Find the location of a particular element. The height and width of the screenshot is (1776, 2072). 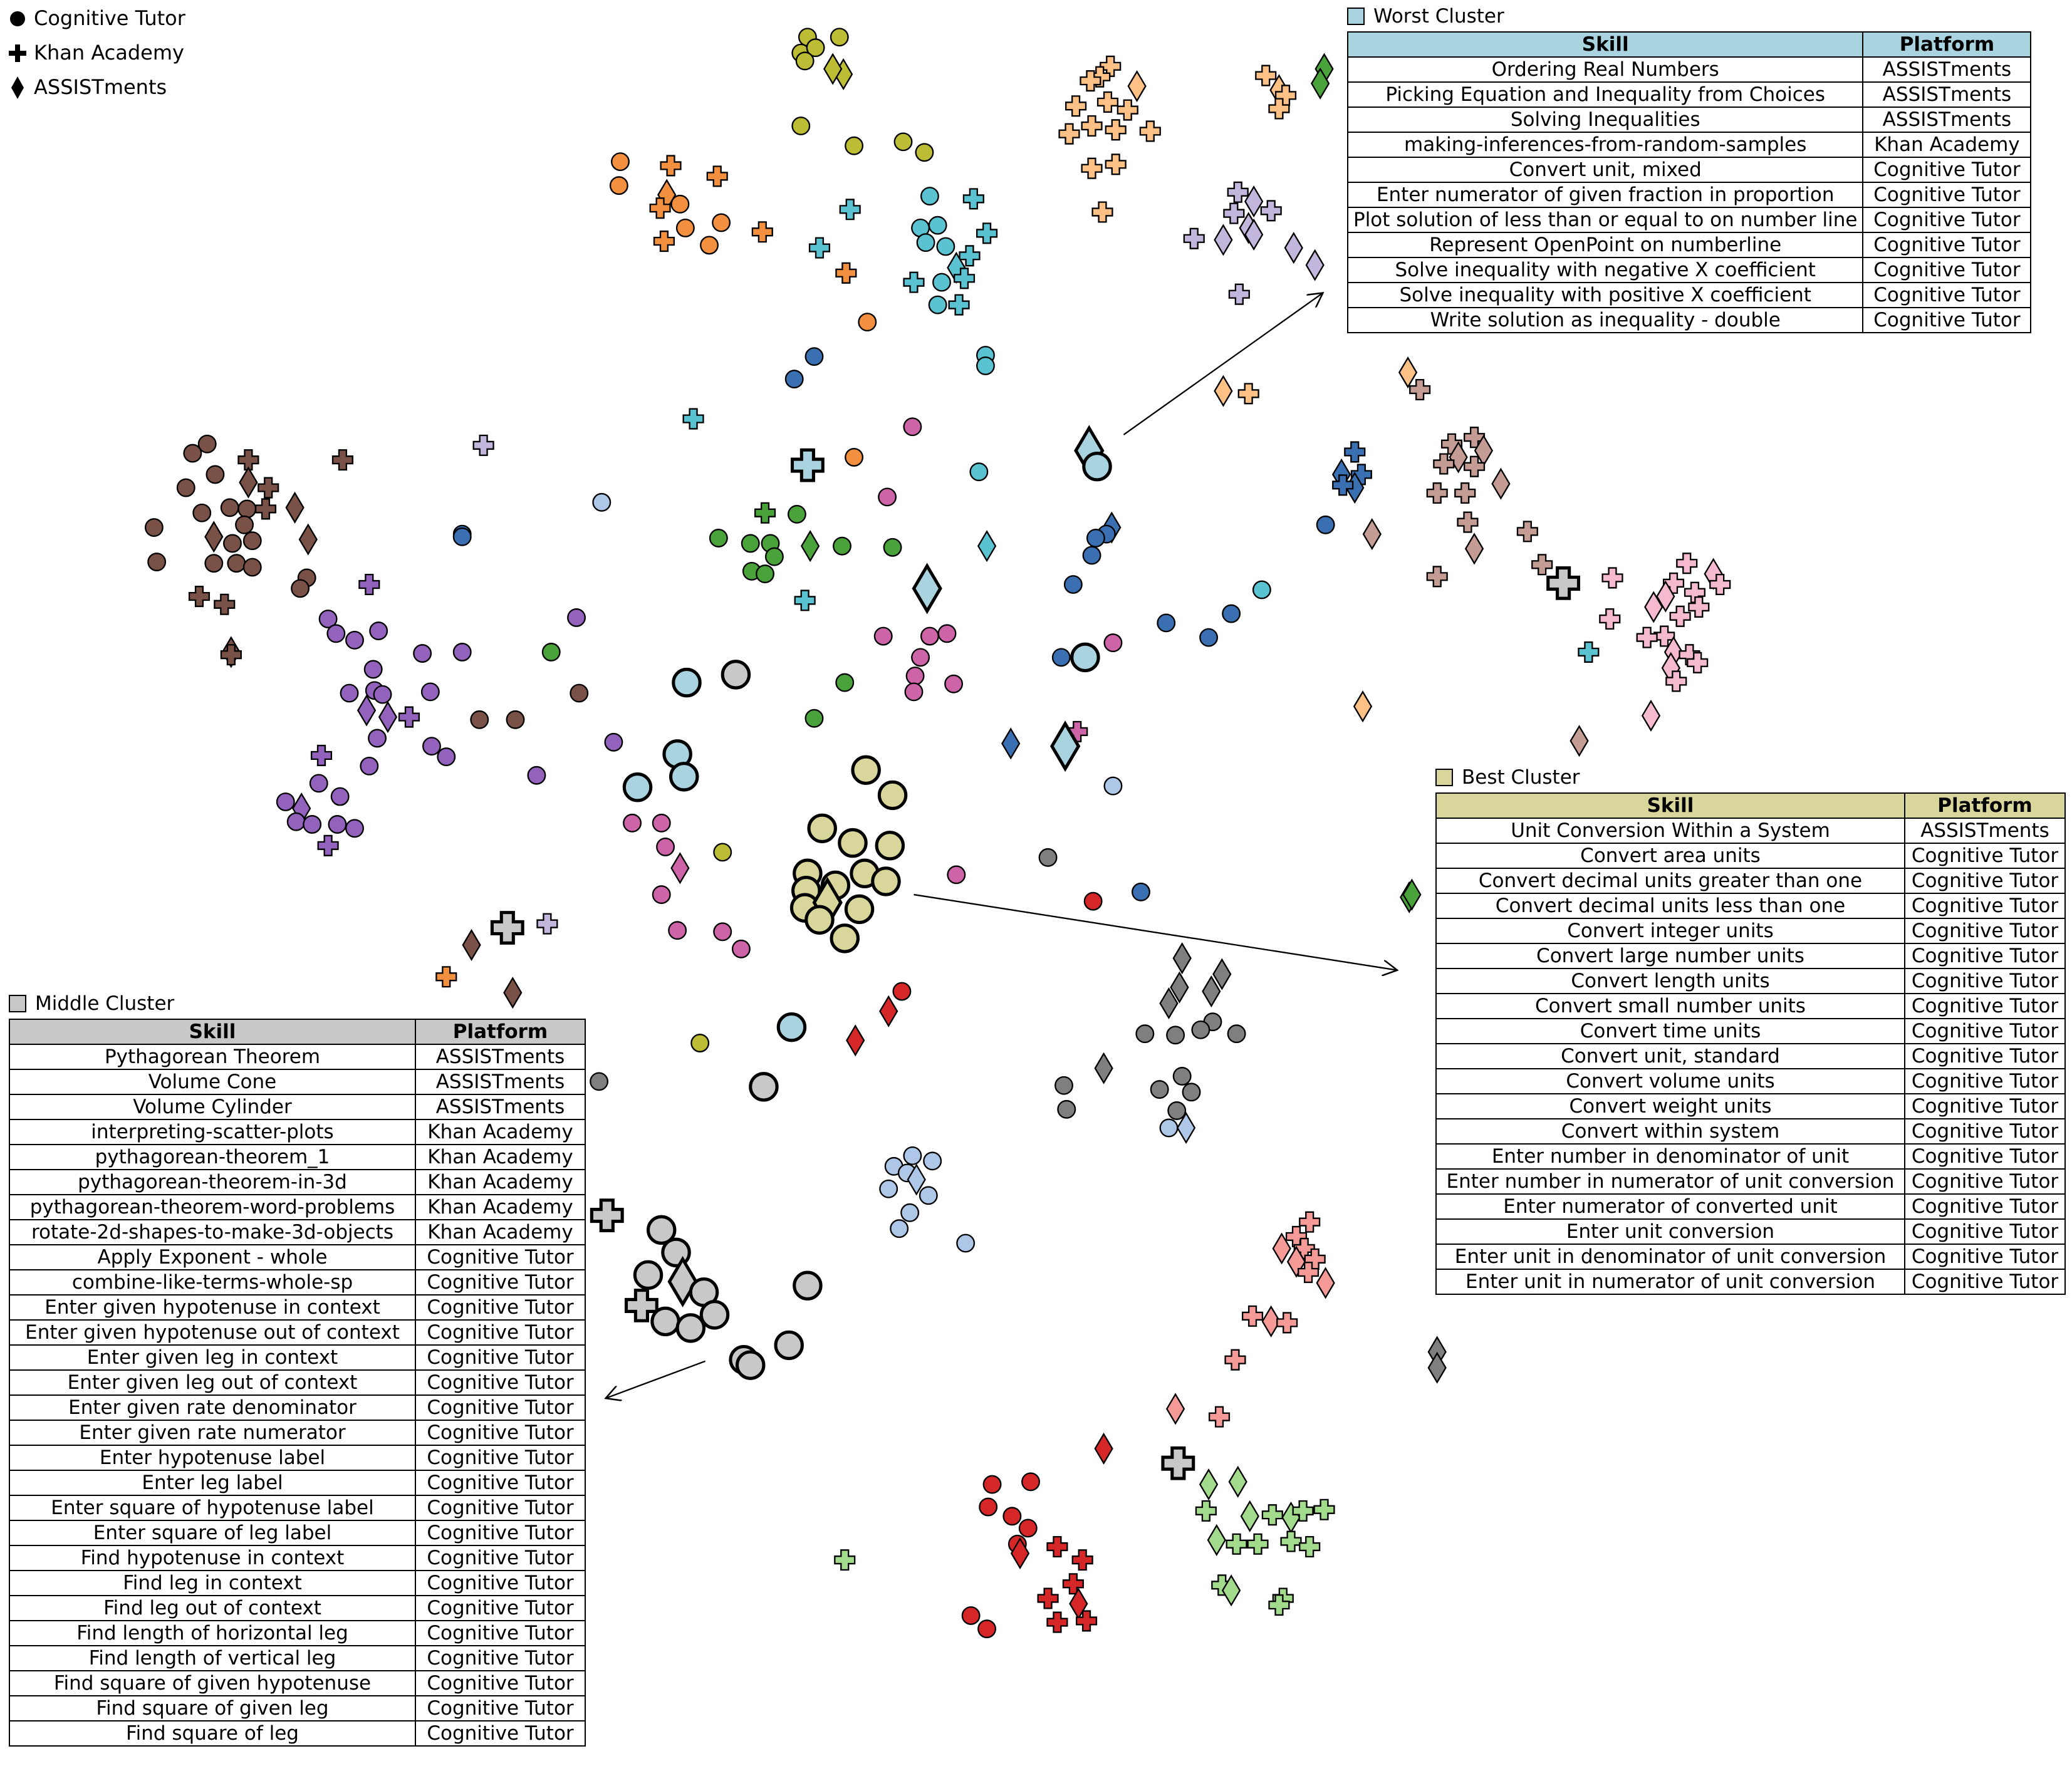

annotation-arrow is located at coordinates (656, 1379).